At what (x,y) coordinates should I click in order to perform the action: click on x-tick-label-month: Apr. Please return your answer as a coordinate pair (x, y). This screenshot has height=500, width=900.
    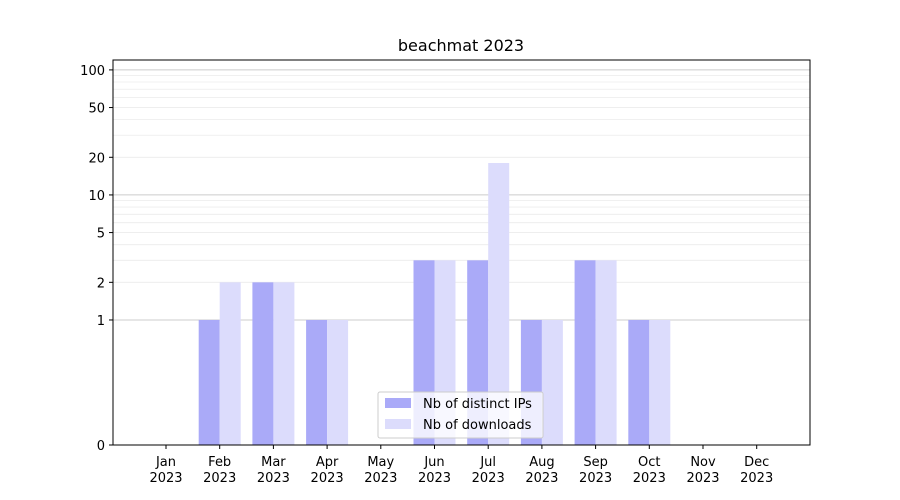
    Looking at the image, I should click on (327, 462).